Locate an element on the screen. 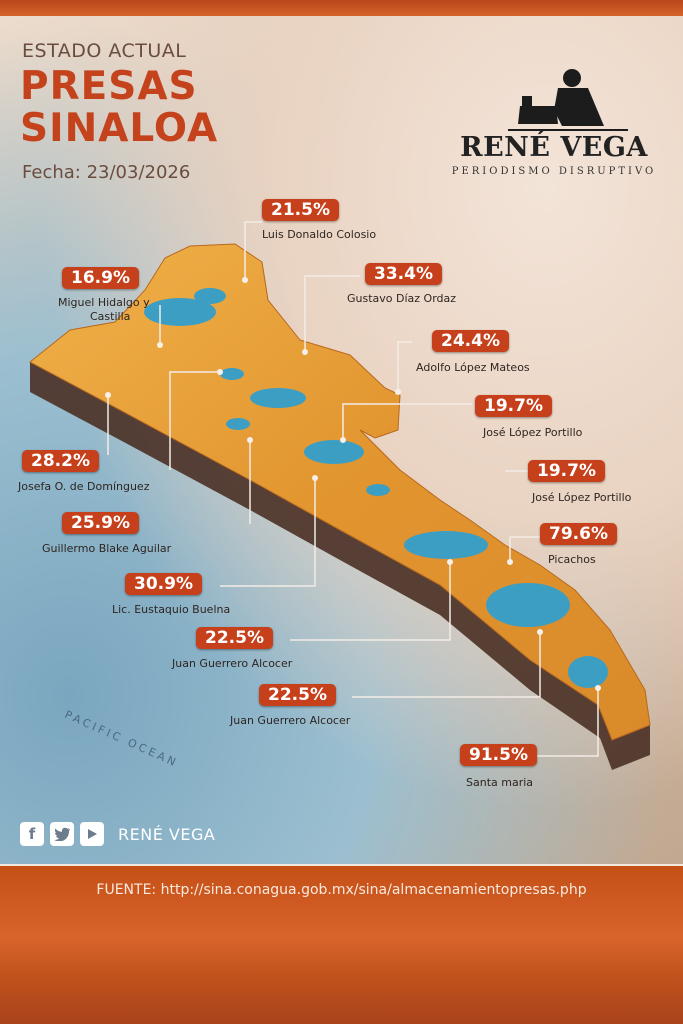 This screenshot has height=1024, width=683. social-handle: RENÉ VEGA is located at coordinates (167, 834).